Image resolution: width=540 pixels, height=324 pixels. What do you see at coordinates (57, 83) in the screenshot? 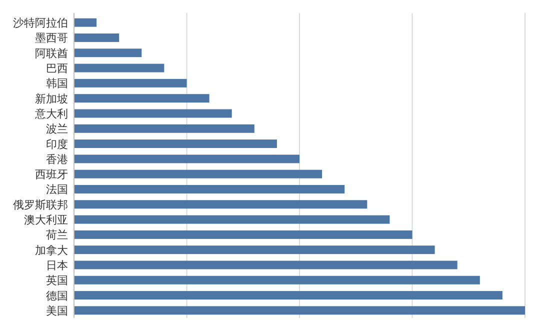
I see `y-tick-label: 韩国` at bounding box center [57, 83].